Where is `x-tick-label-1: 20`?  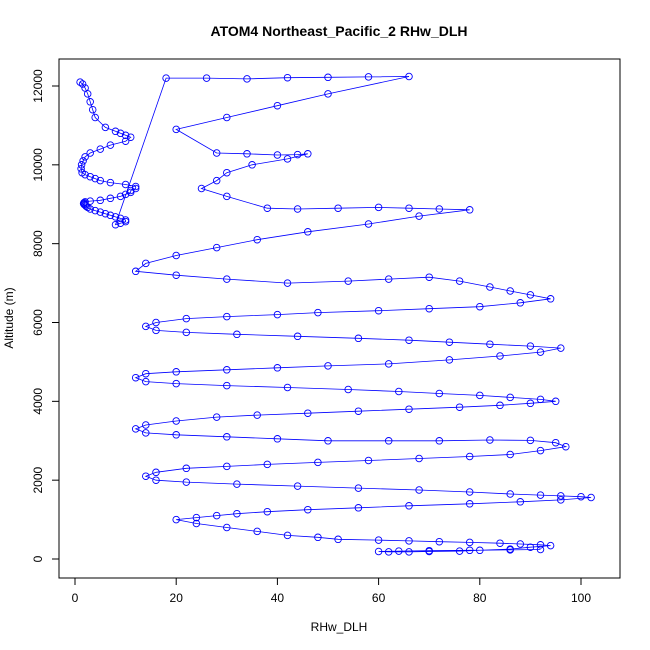 x-tick-label-1: 20 is located at coordinates (177, 598).